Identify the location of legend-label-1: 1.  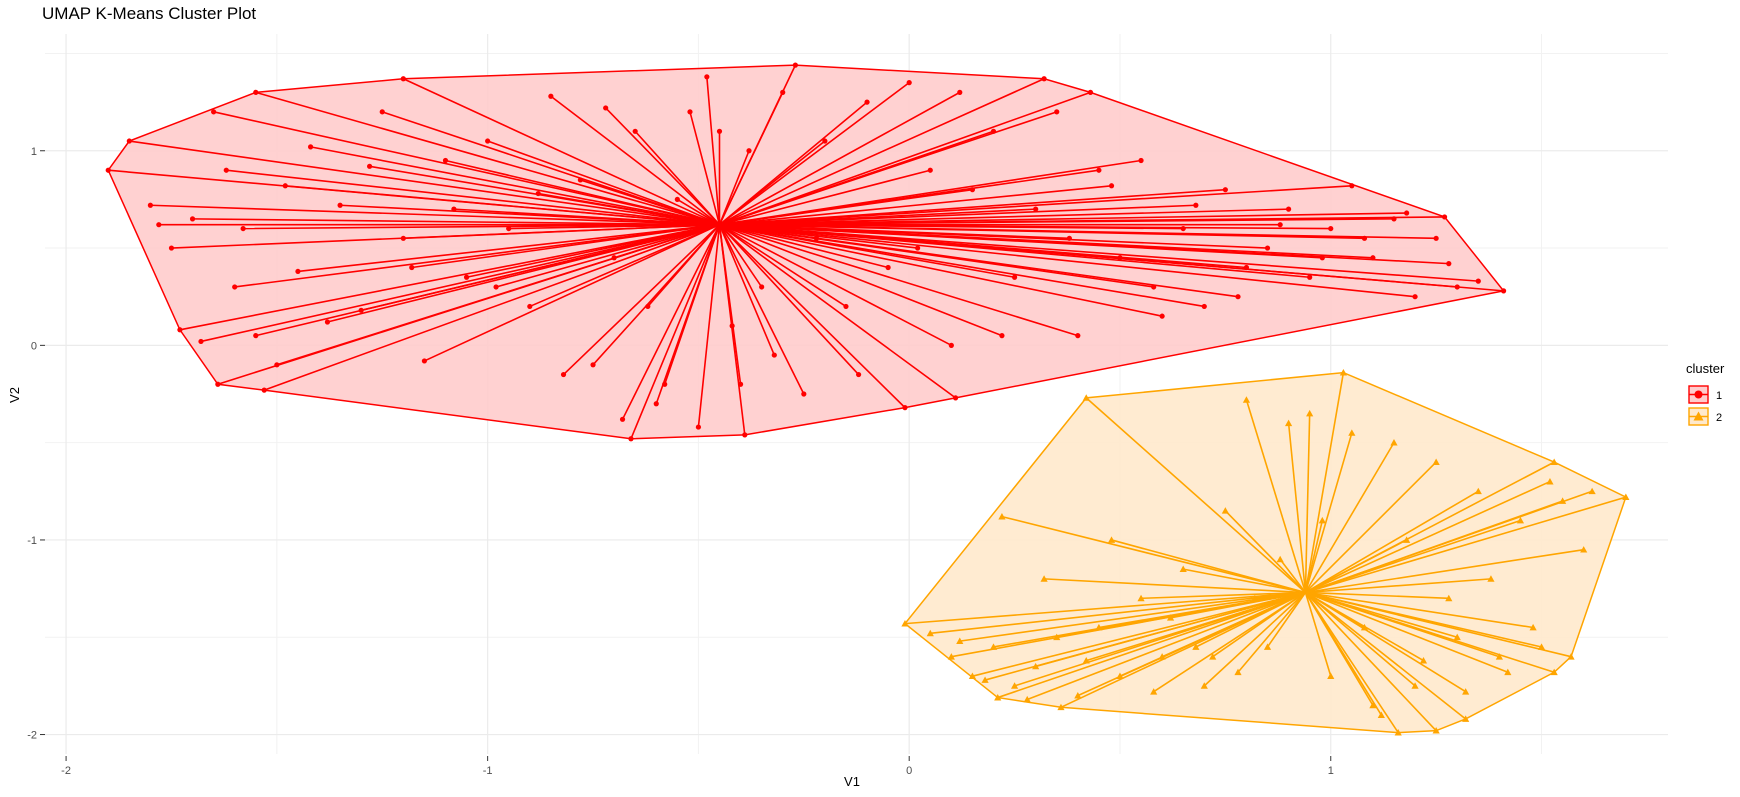
(1719, 396).